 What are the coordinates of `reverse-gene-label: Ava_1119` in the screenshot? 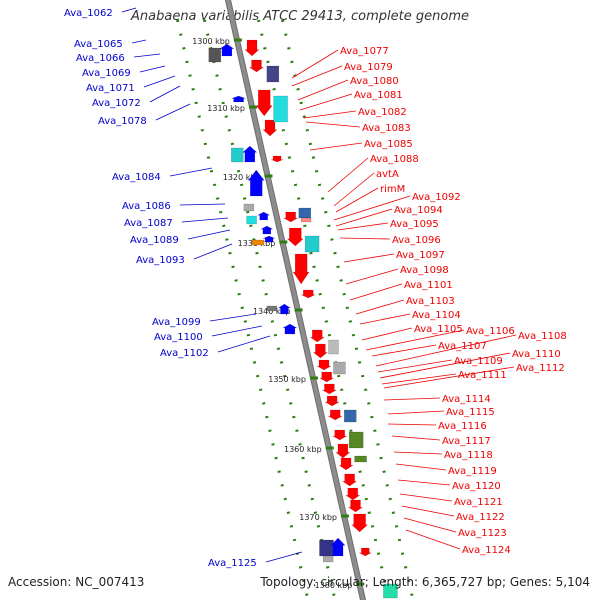 It's located at (472, 471).